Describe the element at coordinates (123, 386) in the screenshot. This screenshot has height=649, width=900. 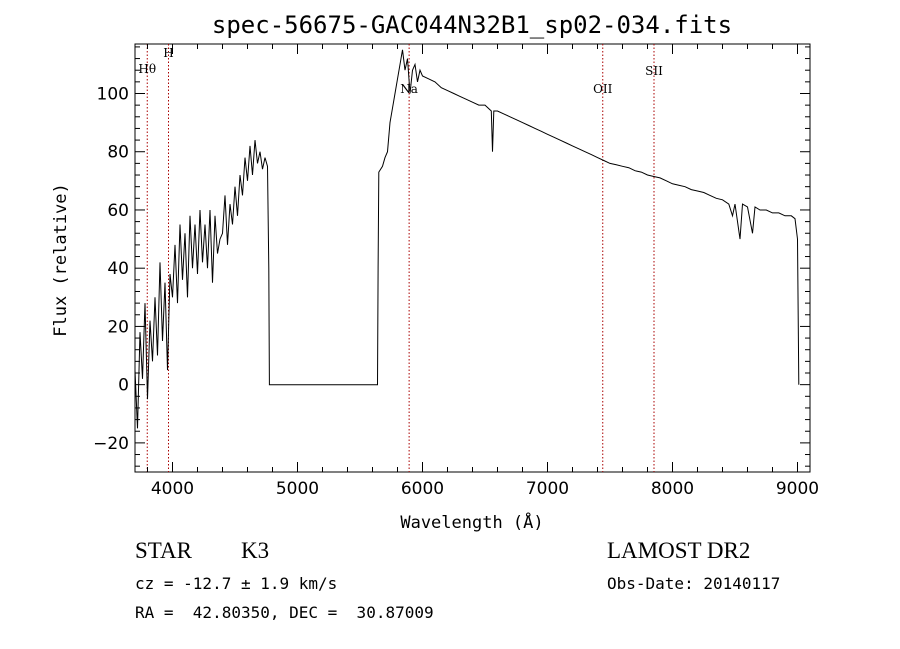
I see `y-tick-label: 0` at that location.